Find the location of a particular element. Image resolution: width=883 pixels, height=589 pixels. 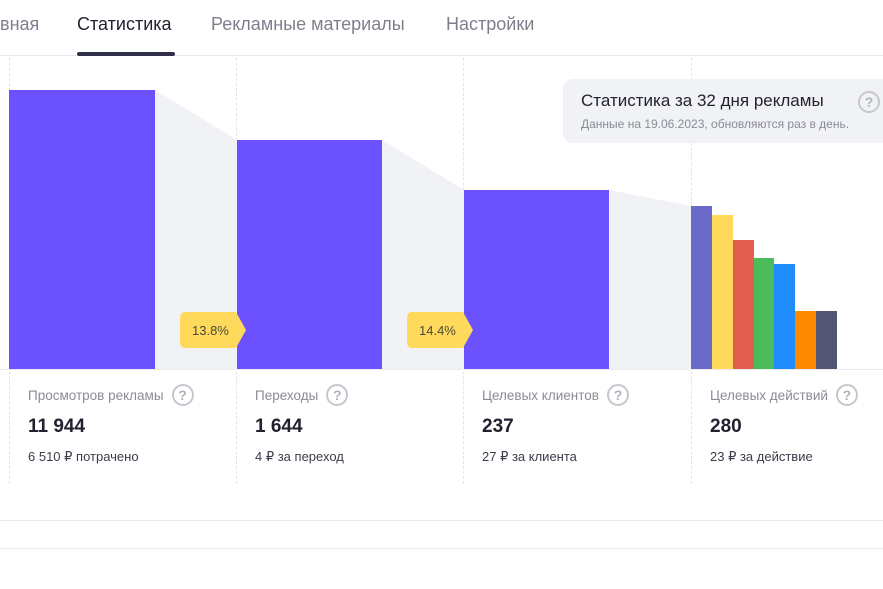

metric-cost: 4 ₽ за переход is located at coordinates (299, 456).